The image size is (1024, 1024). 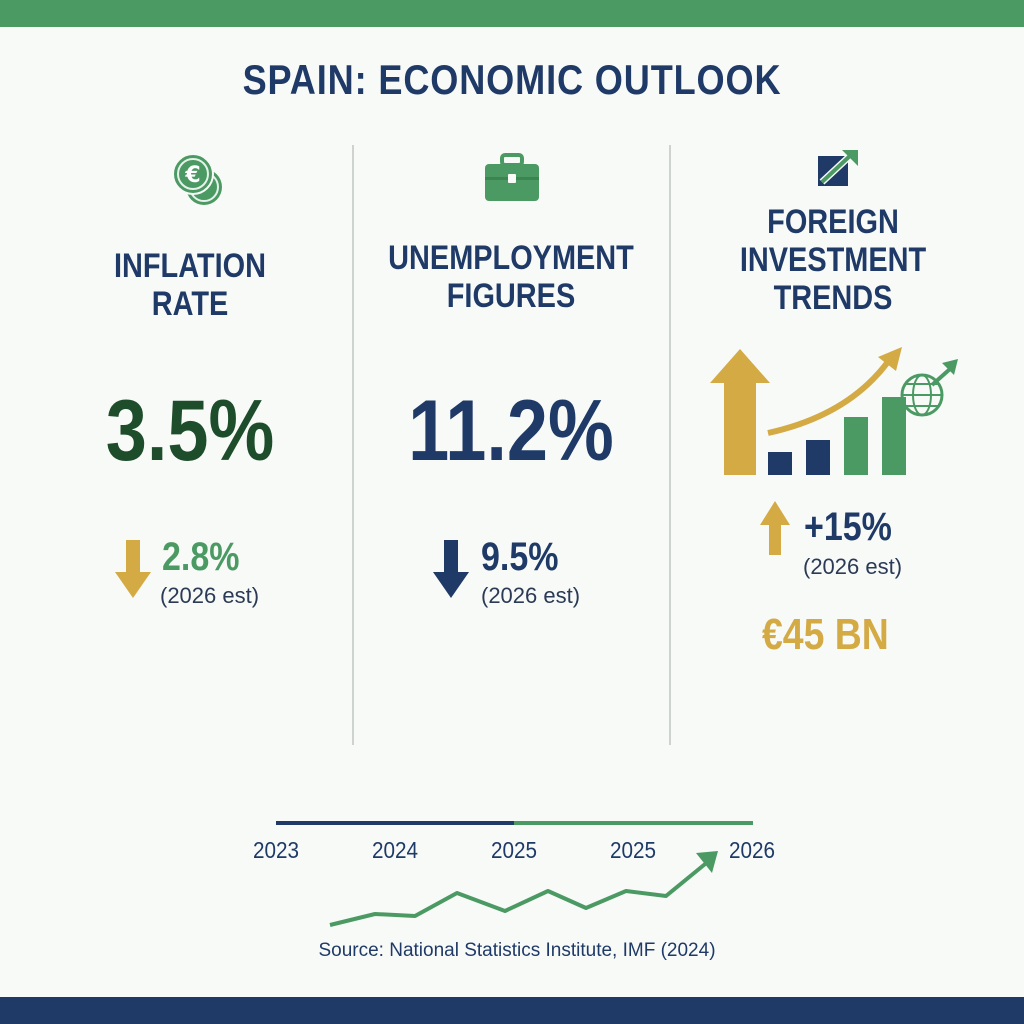 I want to click on unemployment-forecast-note: (2026 est), so click(x=531, y=595).